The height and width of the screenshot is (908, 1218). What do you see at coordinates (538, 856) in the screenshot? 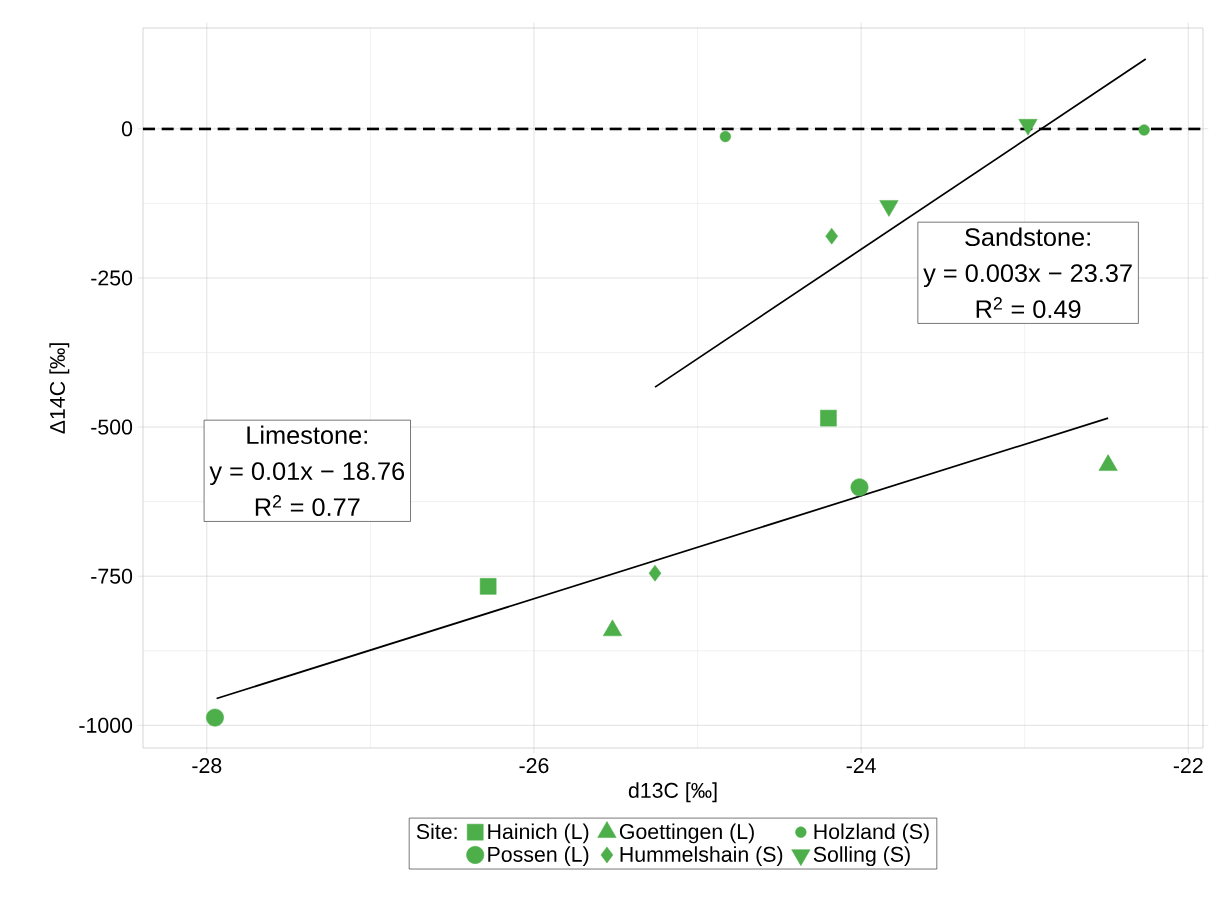
I see `legend-label: Possen (L)` at bounding box center [538, 856].